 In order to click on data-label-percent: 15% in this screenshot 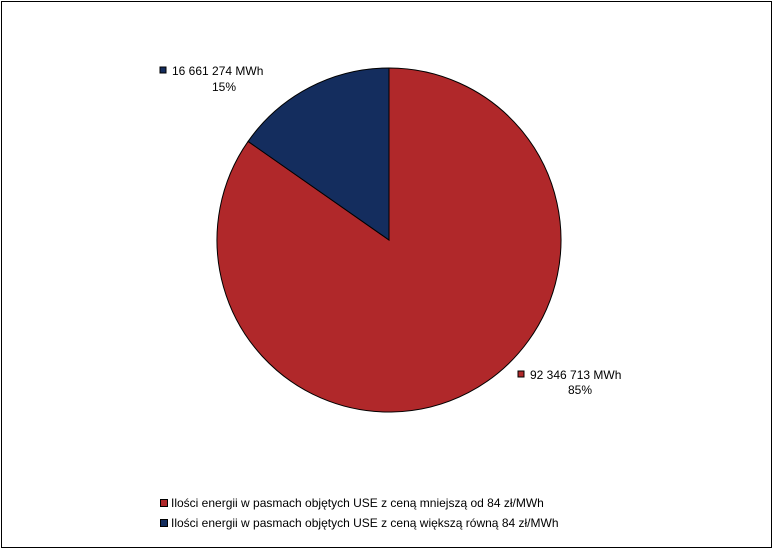, I will do `click(224, 87)`.